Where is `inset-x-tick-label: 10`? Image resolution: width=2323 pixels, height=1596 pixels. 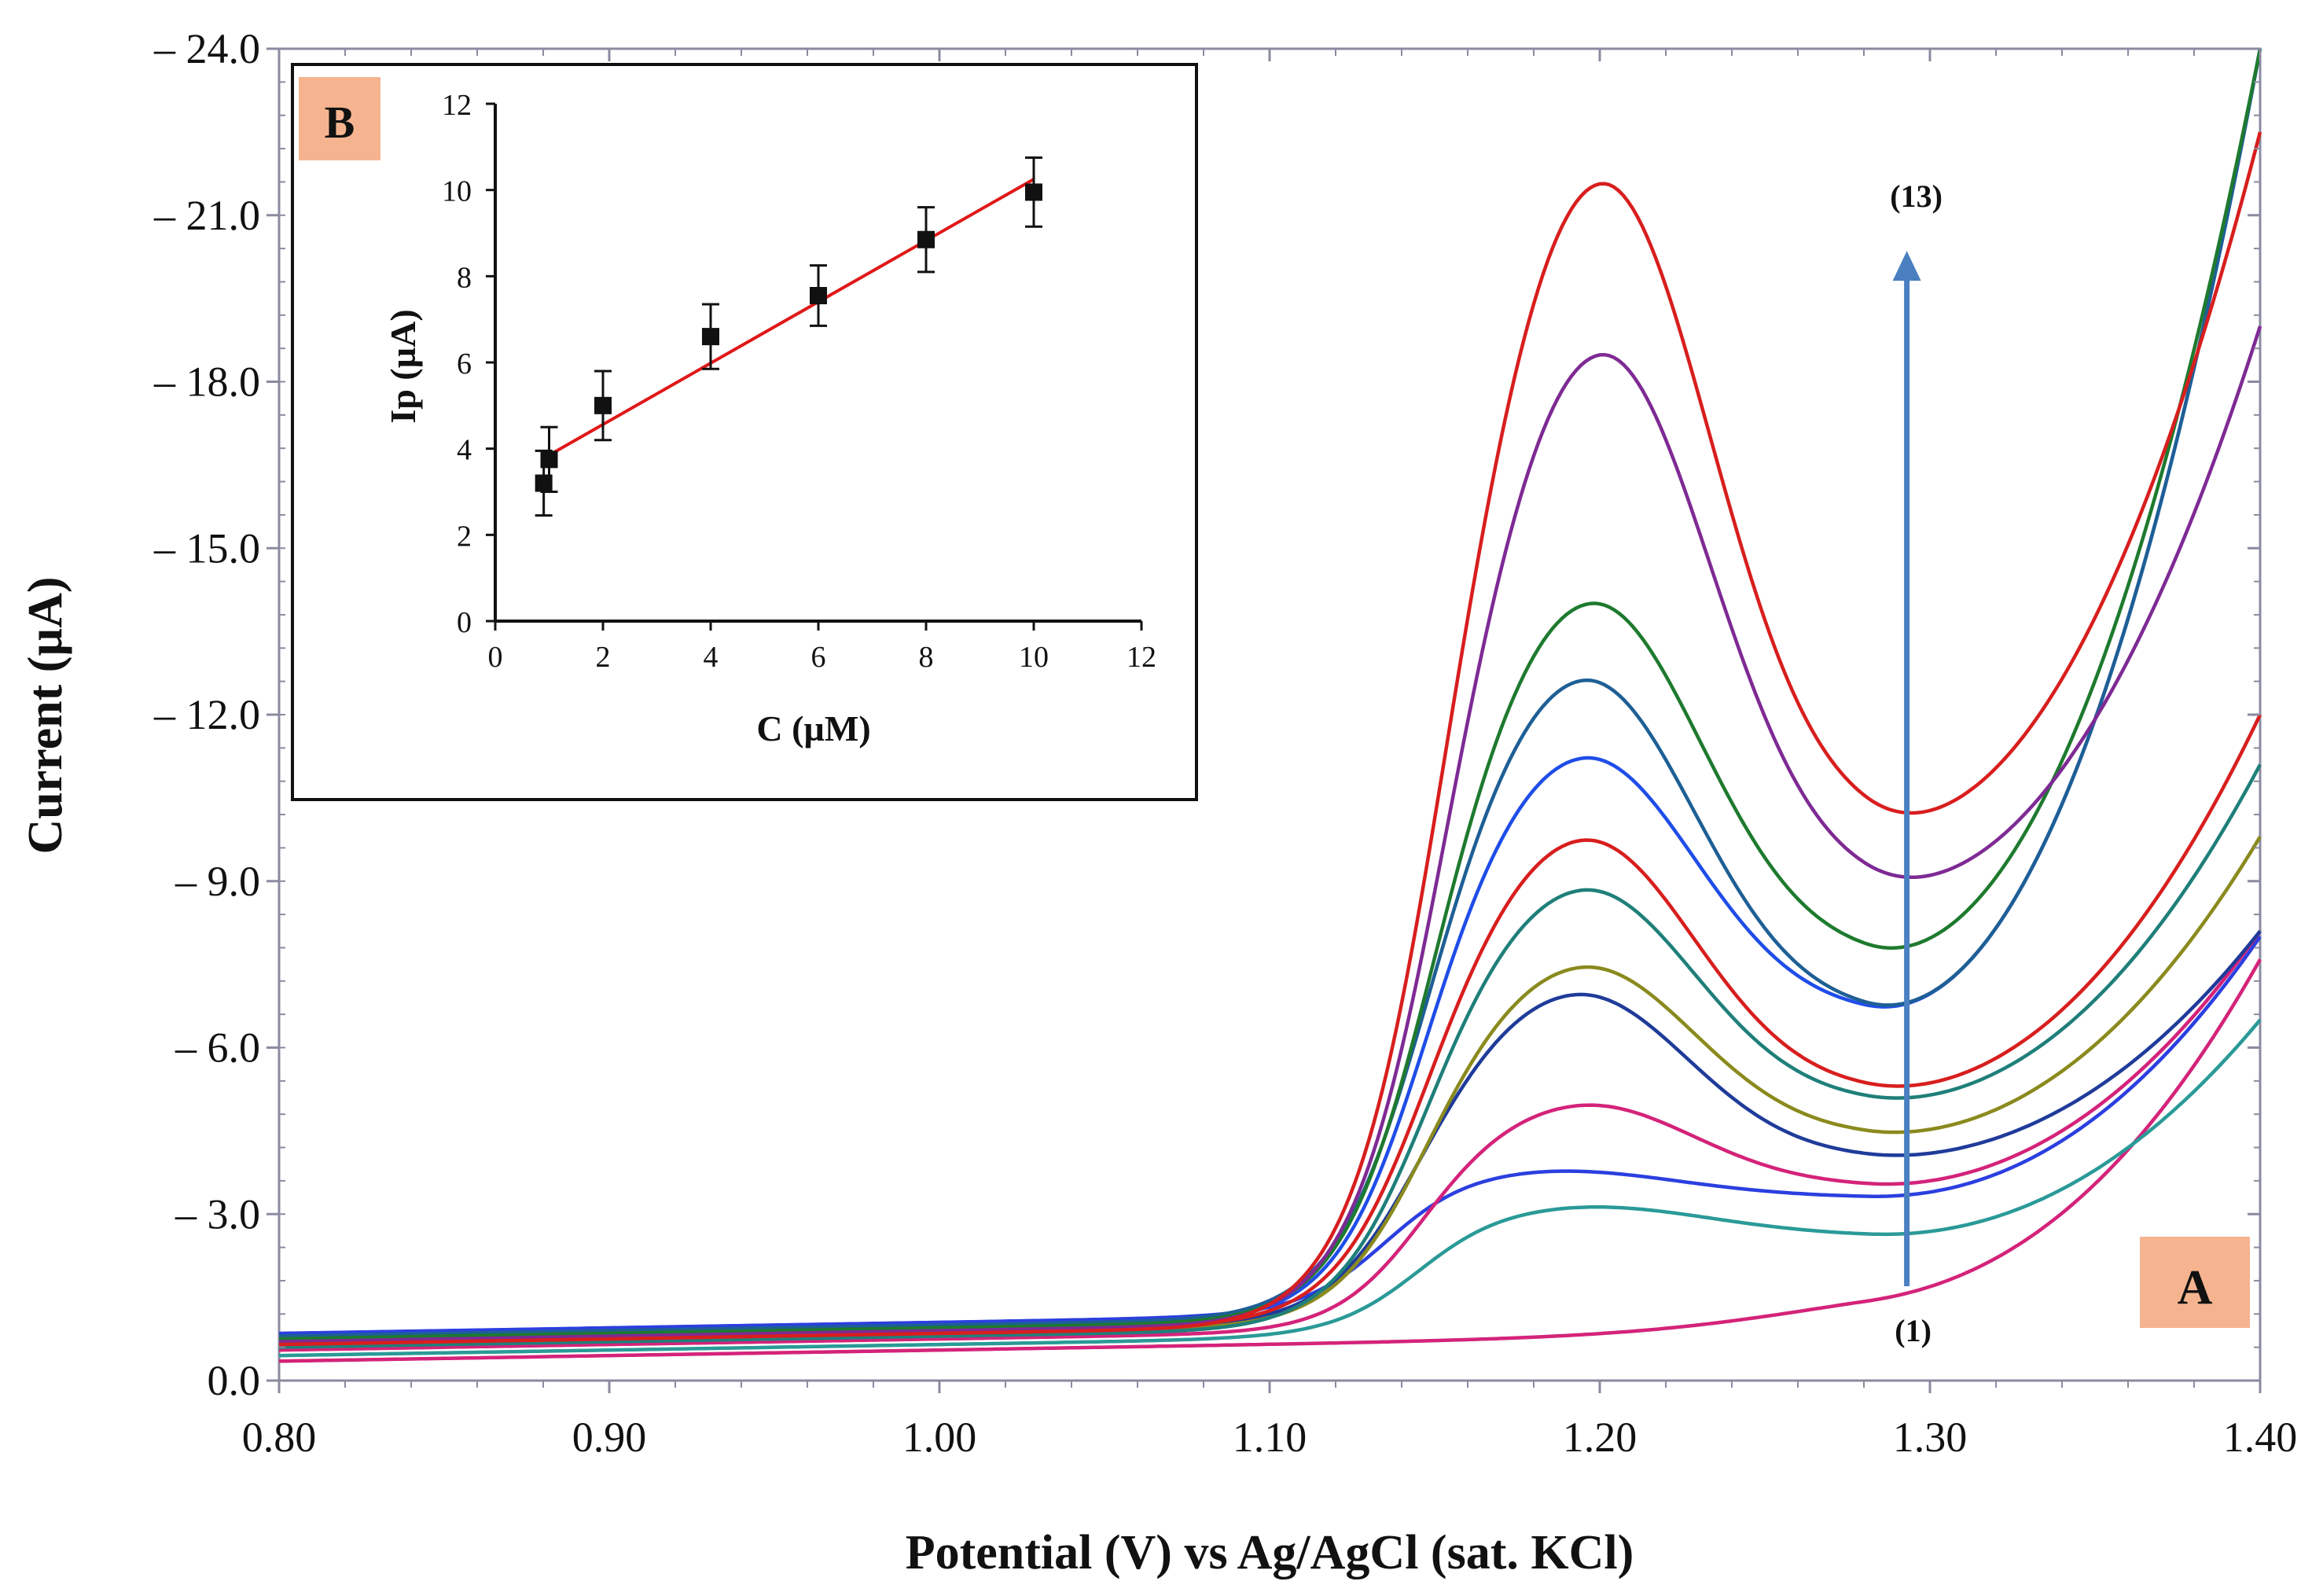
inset-x-tick-label: 10 is located at coordinates (1034, 657).